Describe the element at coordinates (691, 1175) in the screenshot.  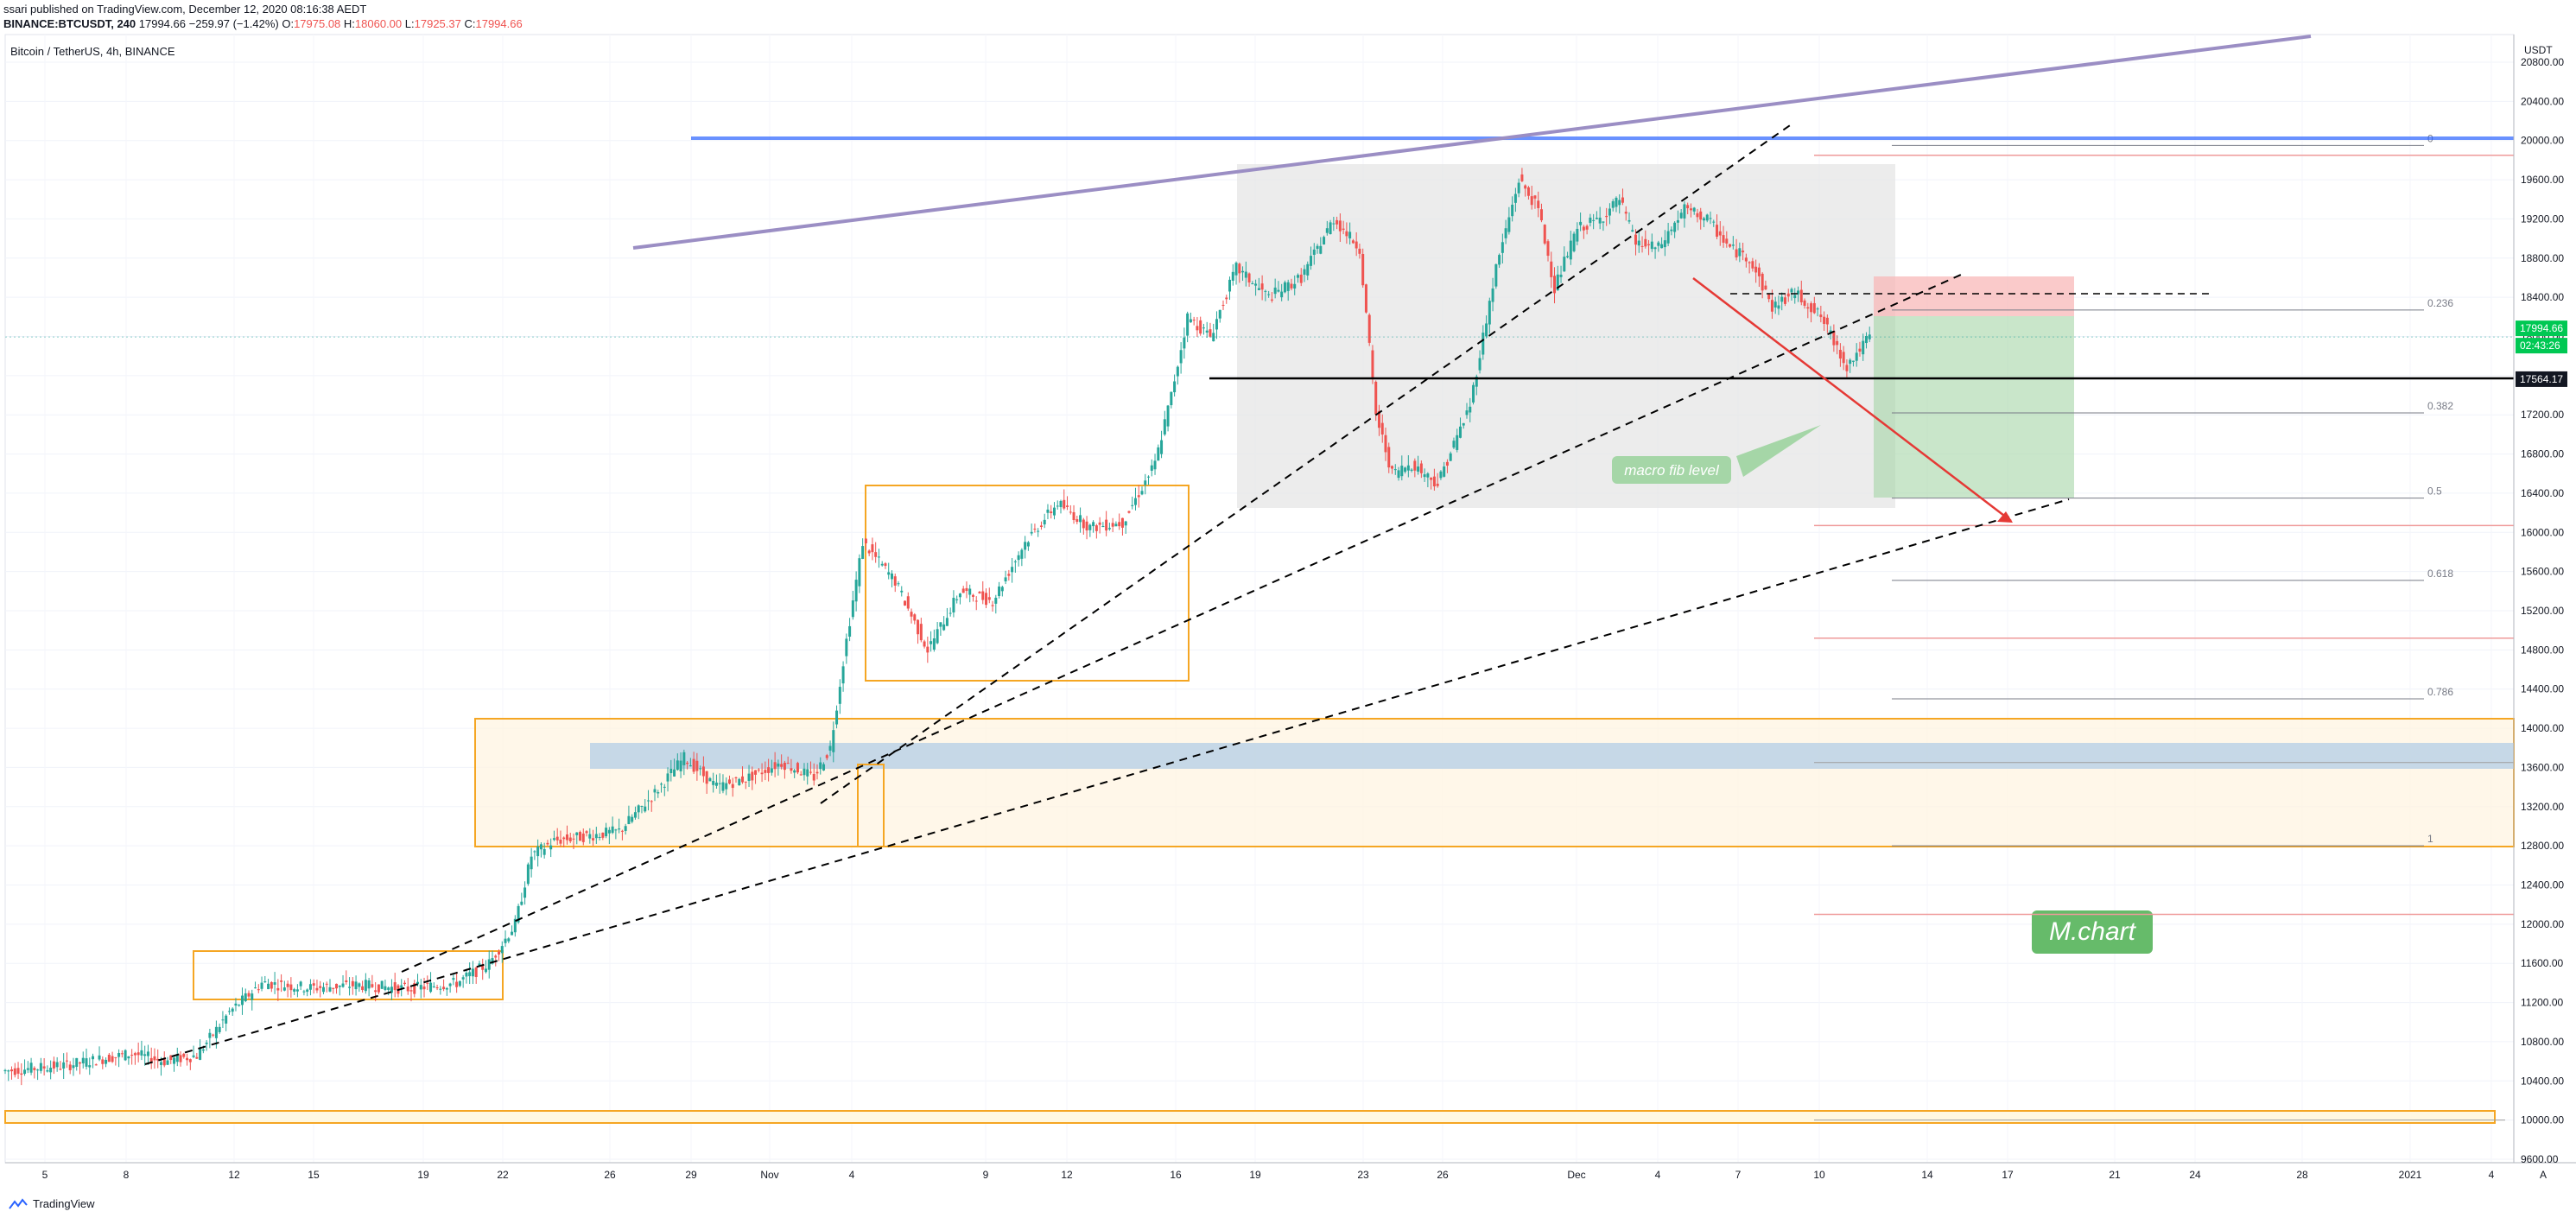
I see `time-tick-label: 29` at that location.